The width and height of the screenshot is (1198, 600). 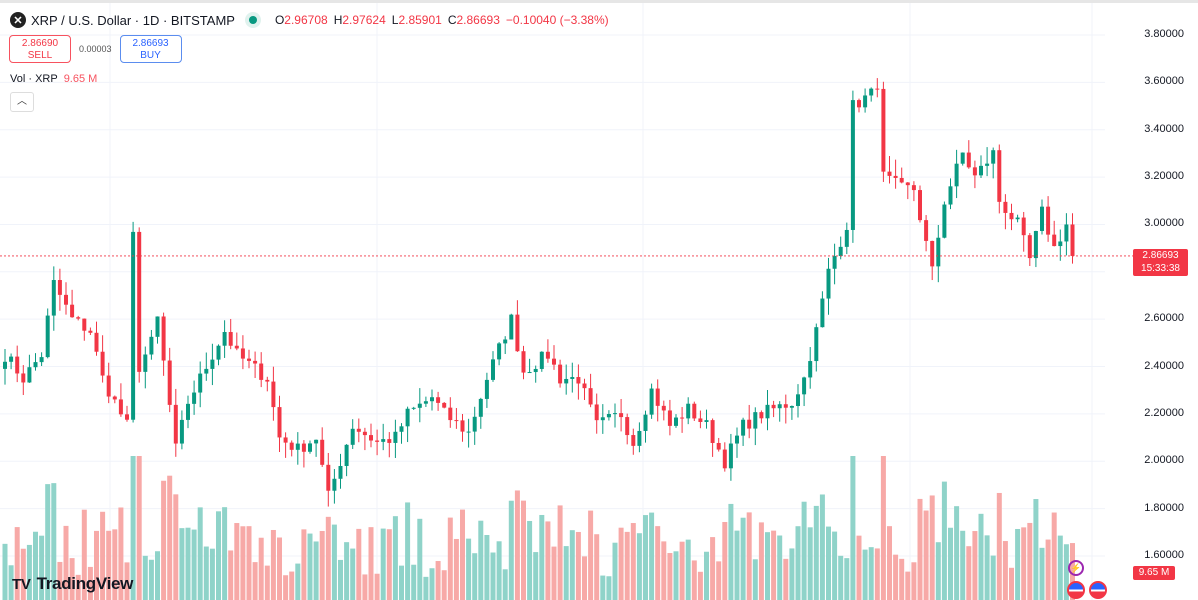 I want to click on volume-value: 9.65 M, so click(x=80, y=79).